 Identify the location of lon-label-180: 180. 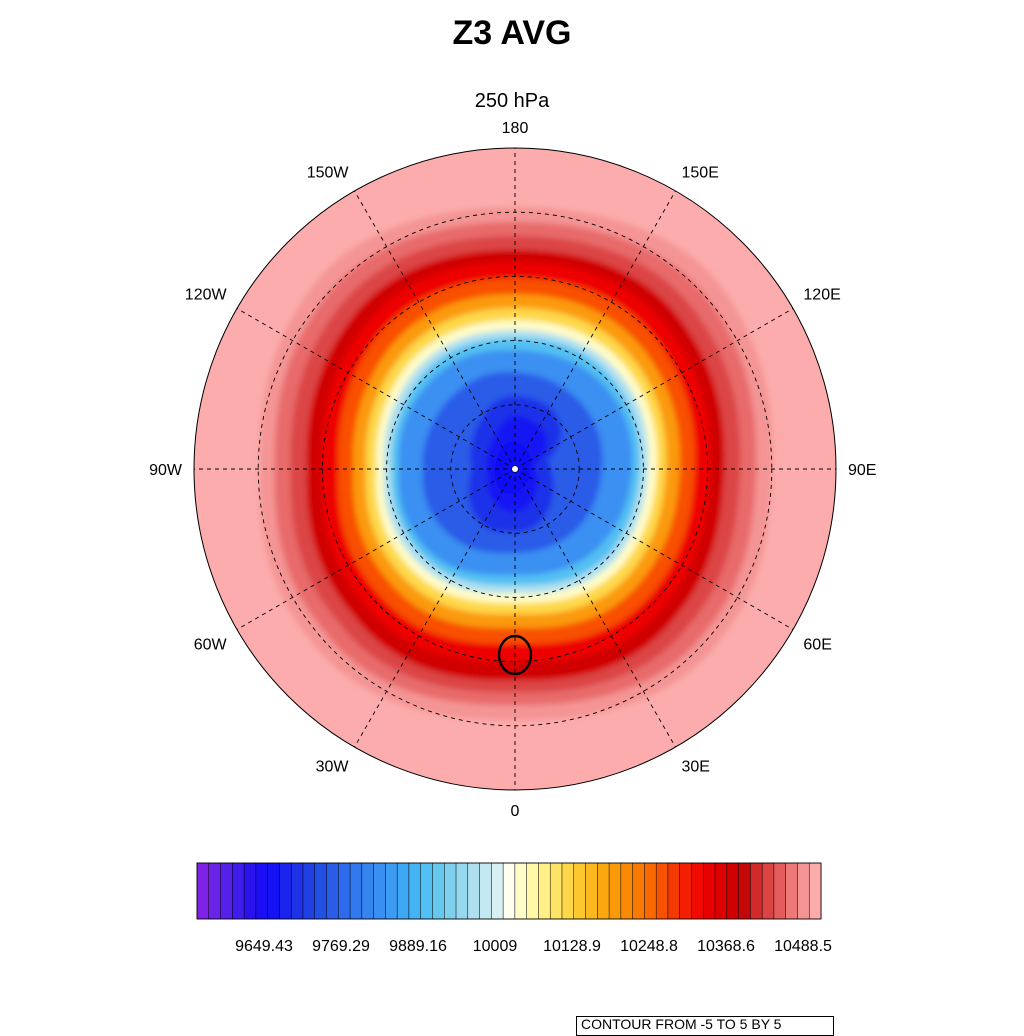
(515, 128).